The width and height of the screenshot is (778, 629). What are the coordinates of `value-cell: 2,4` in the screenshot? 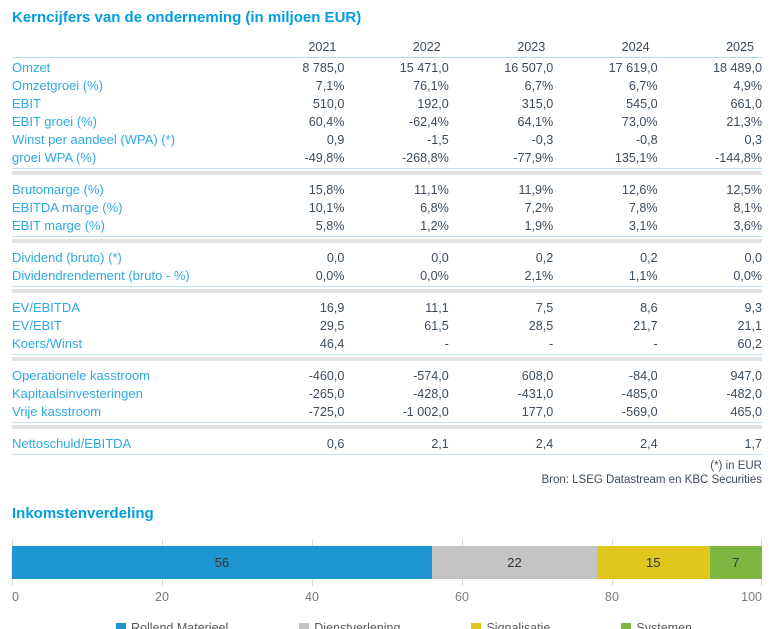 It's located at (544, 444).